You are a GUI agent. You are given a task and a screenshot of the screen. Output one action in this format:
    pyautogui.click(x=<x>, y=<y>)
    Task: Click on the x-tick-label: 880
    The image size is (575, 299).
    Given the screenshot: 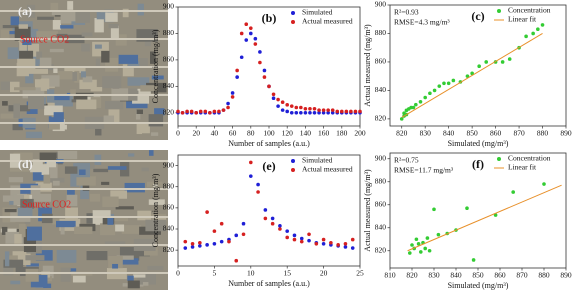 What is the action you would take?
    pyautogui.click(x=544, y=275)
    